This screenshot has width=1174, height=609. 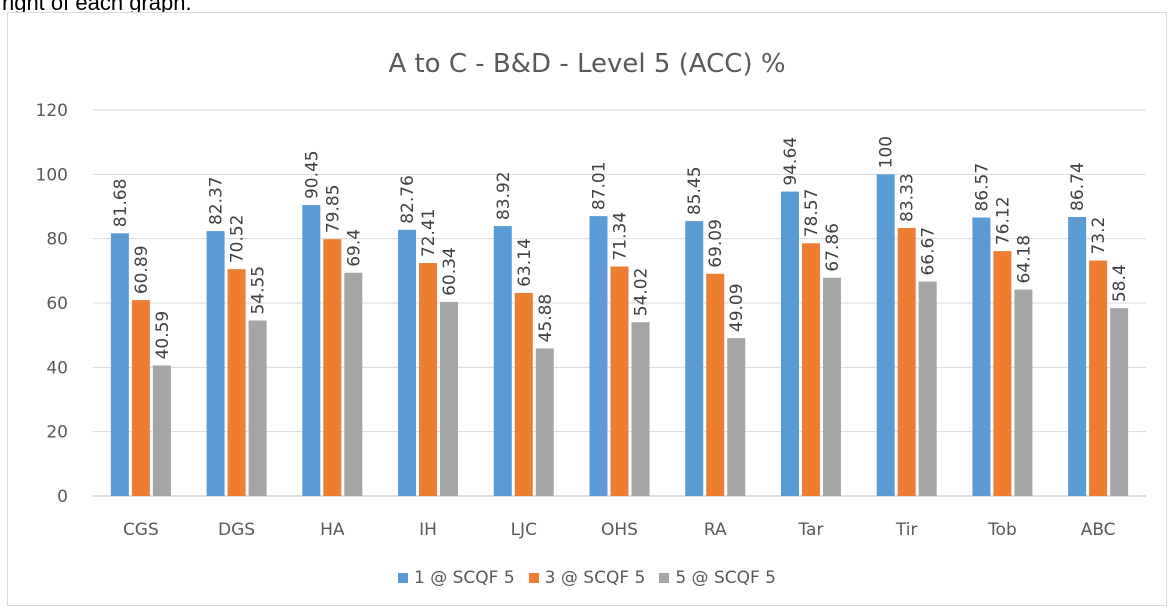 What do you see at coordinates (887, 152) in the screenshot?
I see `data-label: 100` at bounding box center [887, 152].